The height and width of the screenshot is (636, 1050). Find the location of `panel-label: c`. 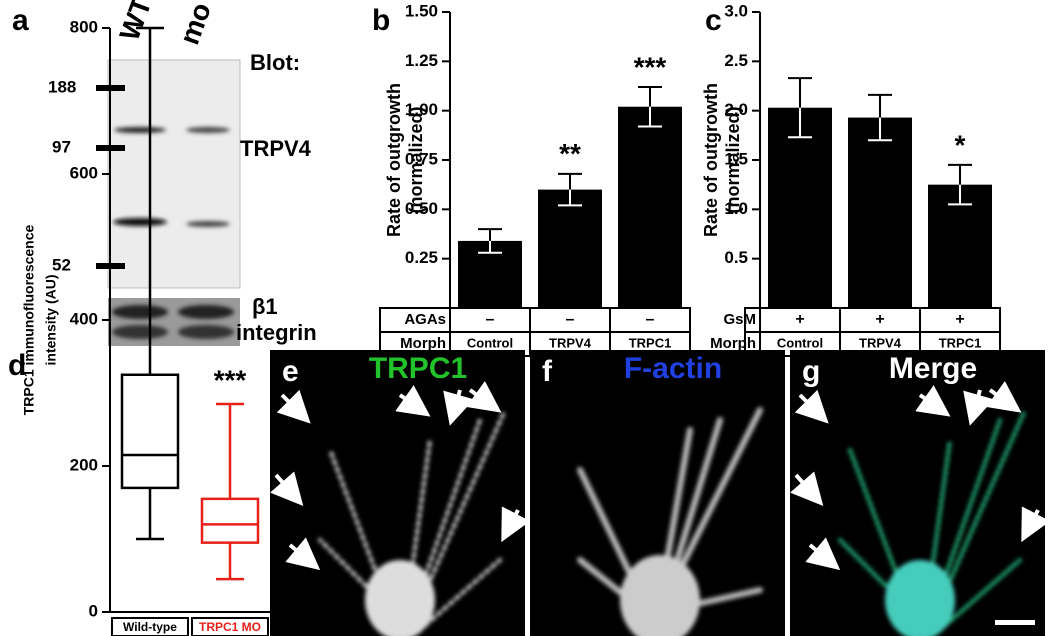

panel-label: c is located at coordinates (713, 20).